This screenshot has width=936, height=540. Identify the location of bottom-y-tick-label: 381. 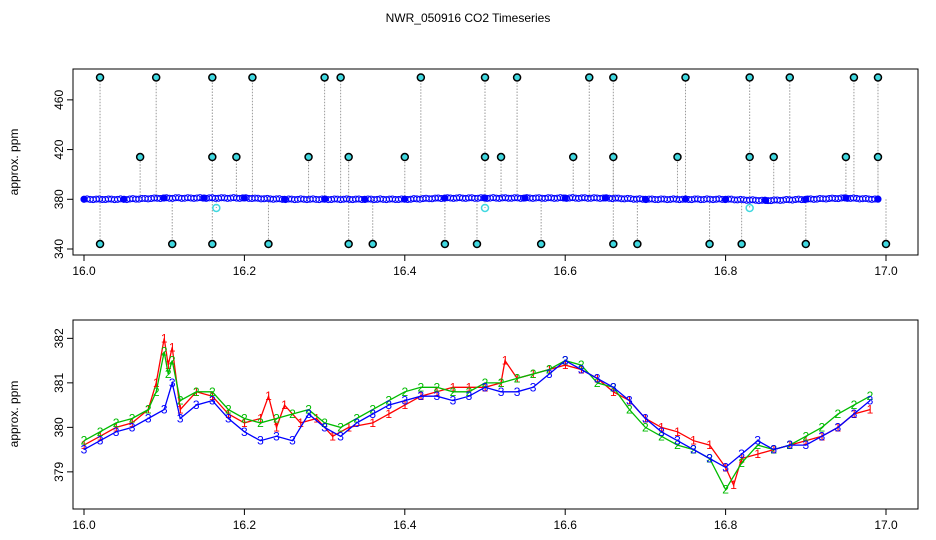
(59, 383).